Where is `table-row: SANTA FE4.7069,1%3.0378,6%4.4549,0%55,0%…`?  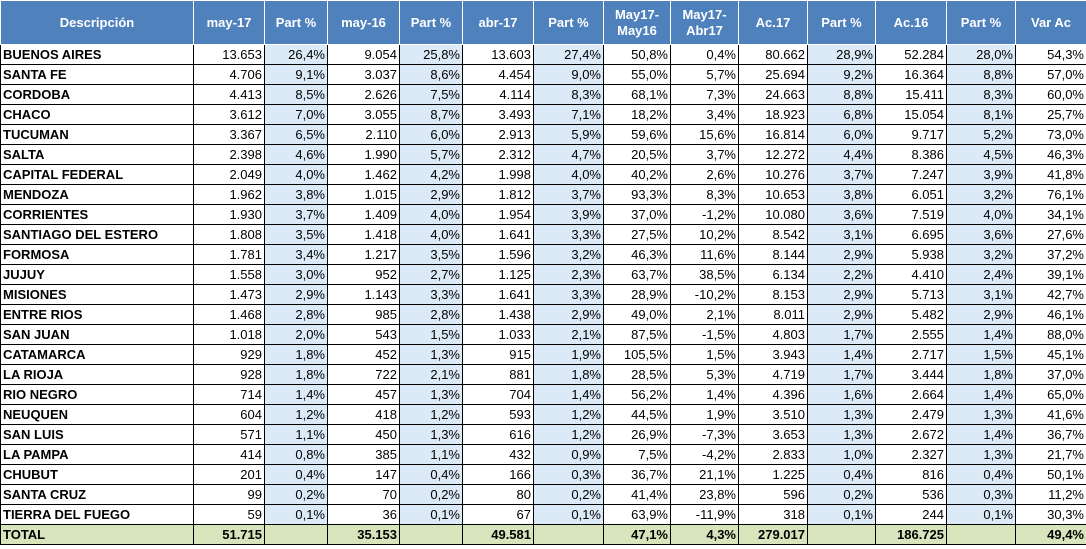
table-row: SANTA FE4.7069,1%3.0378,6%4.4549,0%55,0%… is located at coordinates (543, 75).